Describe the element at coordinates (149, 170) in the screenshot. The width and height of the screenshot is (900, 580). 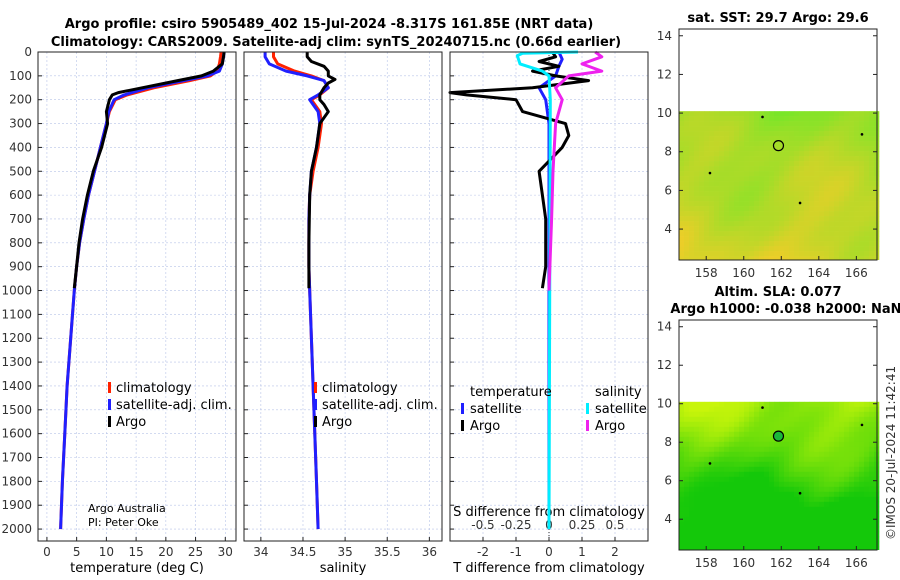
I see `series-line-argo` at that location.